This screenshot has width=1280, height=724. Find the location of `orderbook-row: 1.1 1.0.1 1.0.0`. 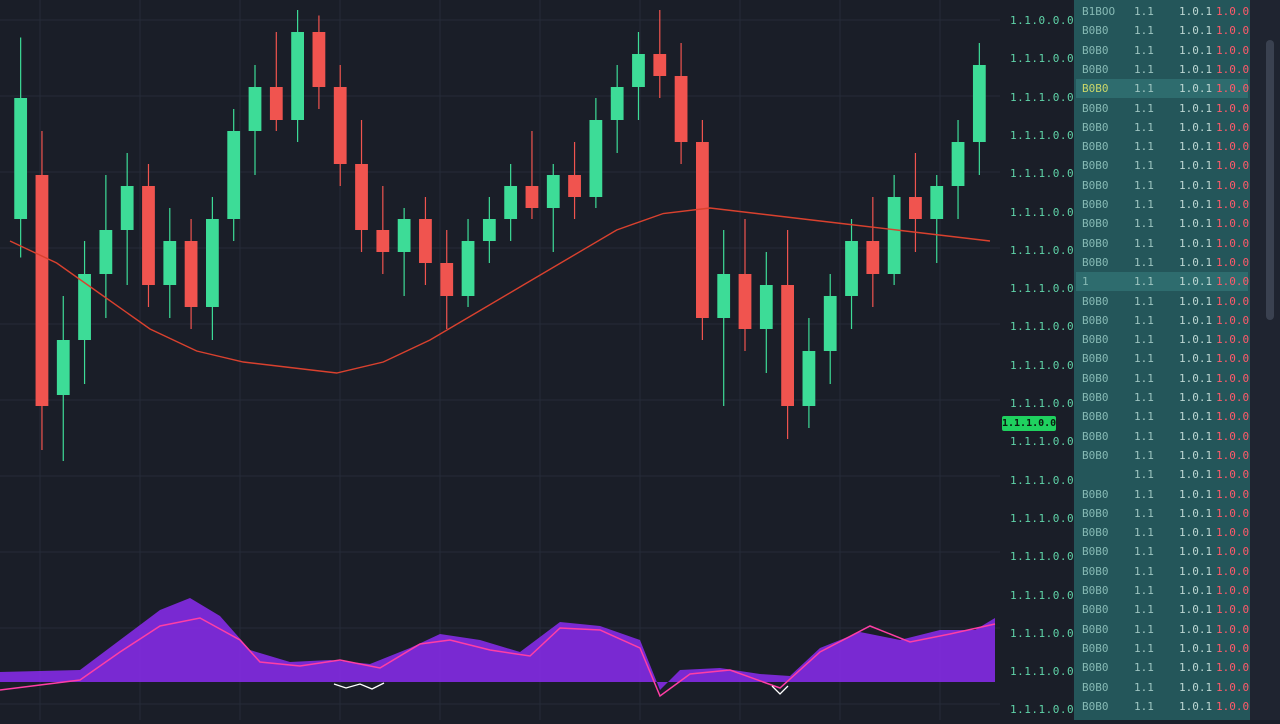

orderbook-row: 1.1 1.0.1 1.0.0 is located at coordinates (1162, 474).